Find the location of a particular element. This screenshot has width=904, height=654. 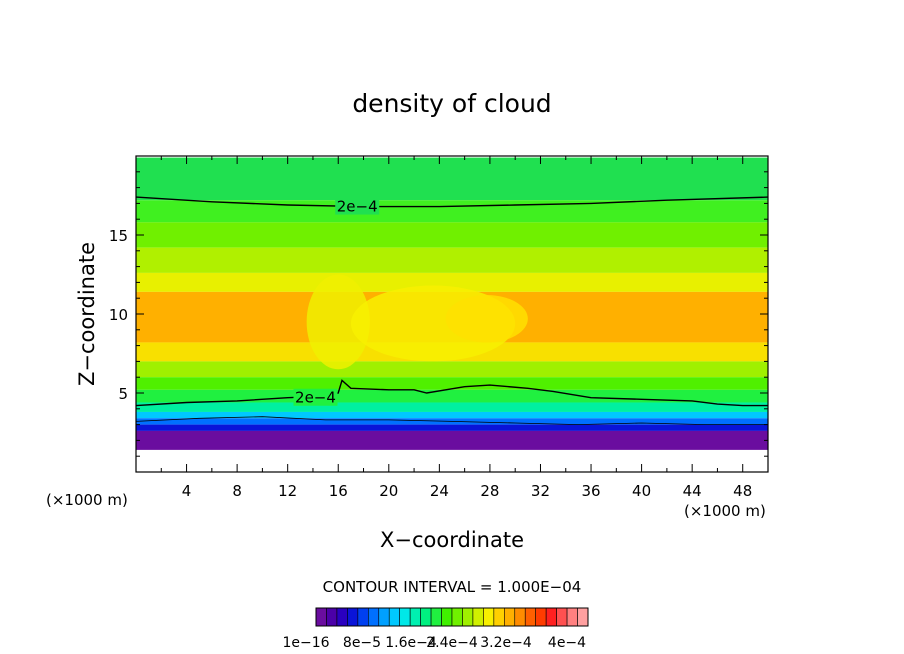

y-tick-label: 10 is located at coordinates (118, 315).